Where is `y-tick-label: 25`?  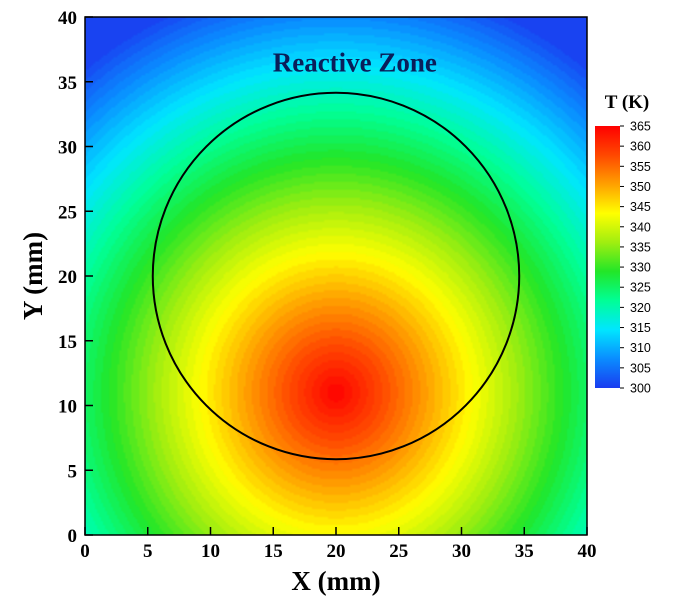
y-tick-label: 25 is located at coordinates (67, 212).